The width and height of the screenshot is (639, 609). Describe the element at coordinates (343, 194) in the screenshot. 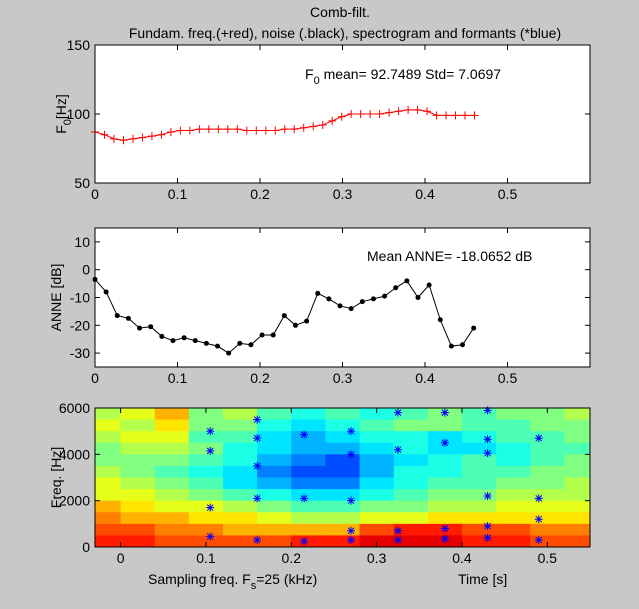

I see `x-tick-label: 0.3` at that location.